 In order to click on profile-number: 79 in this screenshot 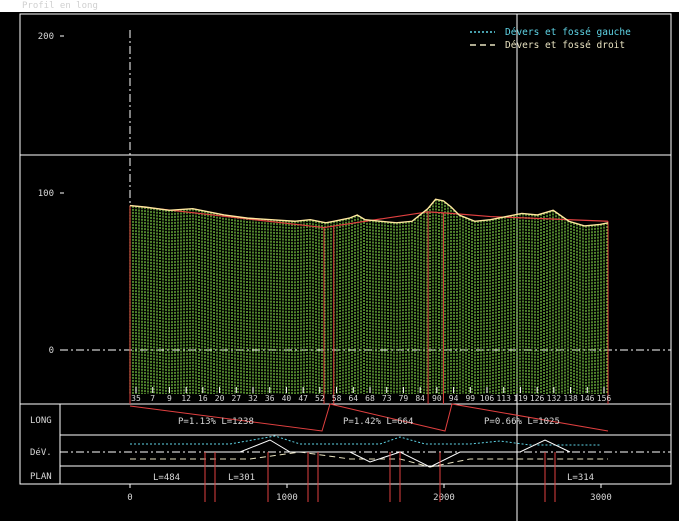, I will do `click(404, 398)`.